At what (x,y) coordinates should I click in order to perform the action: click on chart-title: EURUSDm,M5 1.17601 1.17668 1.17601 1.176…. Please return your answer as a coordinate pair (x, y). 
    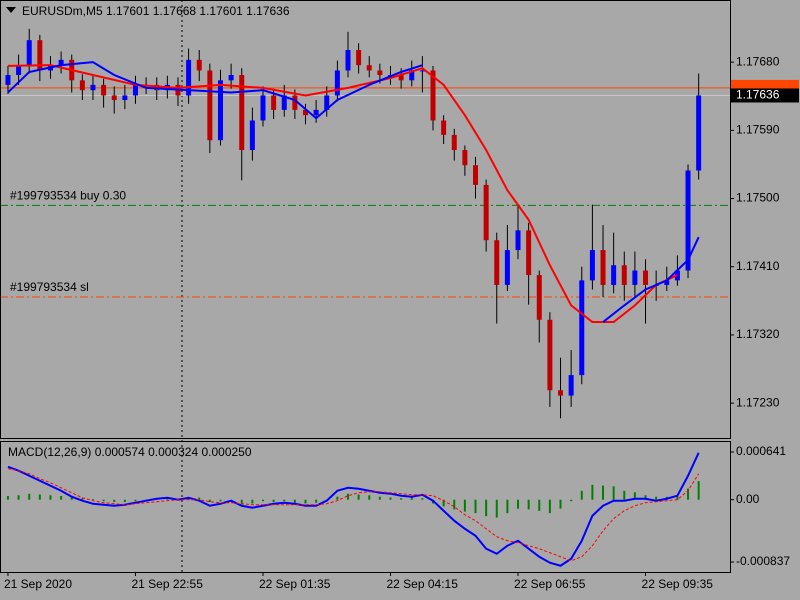
    Looking at the image, I should click on (156, 11).